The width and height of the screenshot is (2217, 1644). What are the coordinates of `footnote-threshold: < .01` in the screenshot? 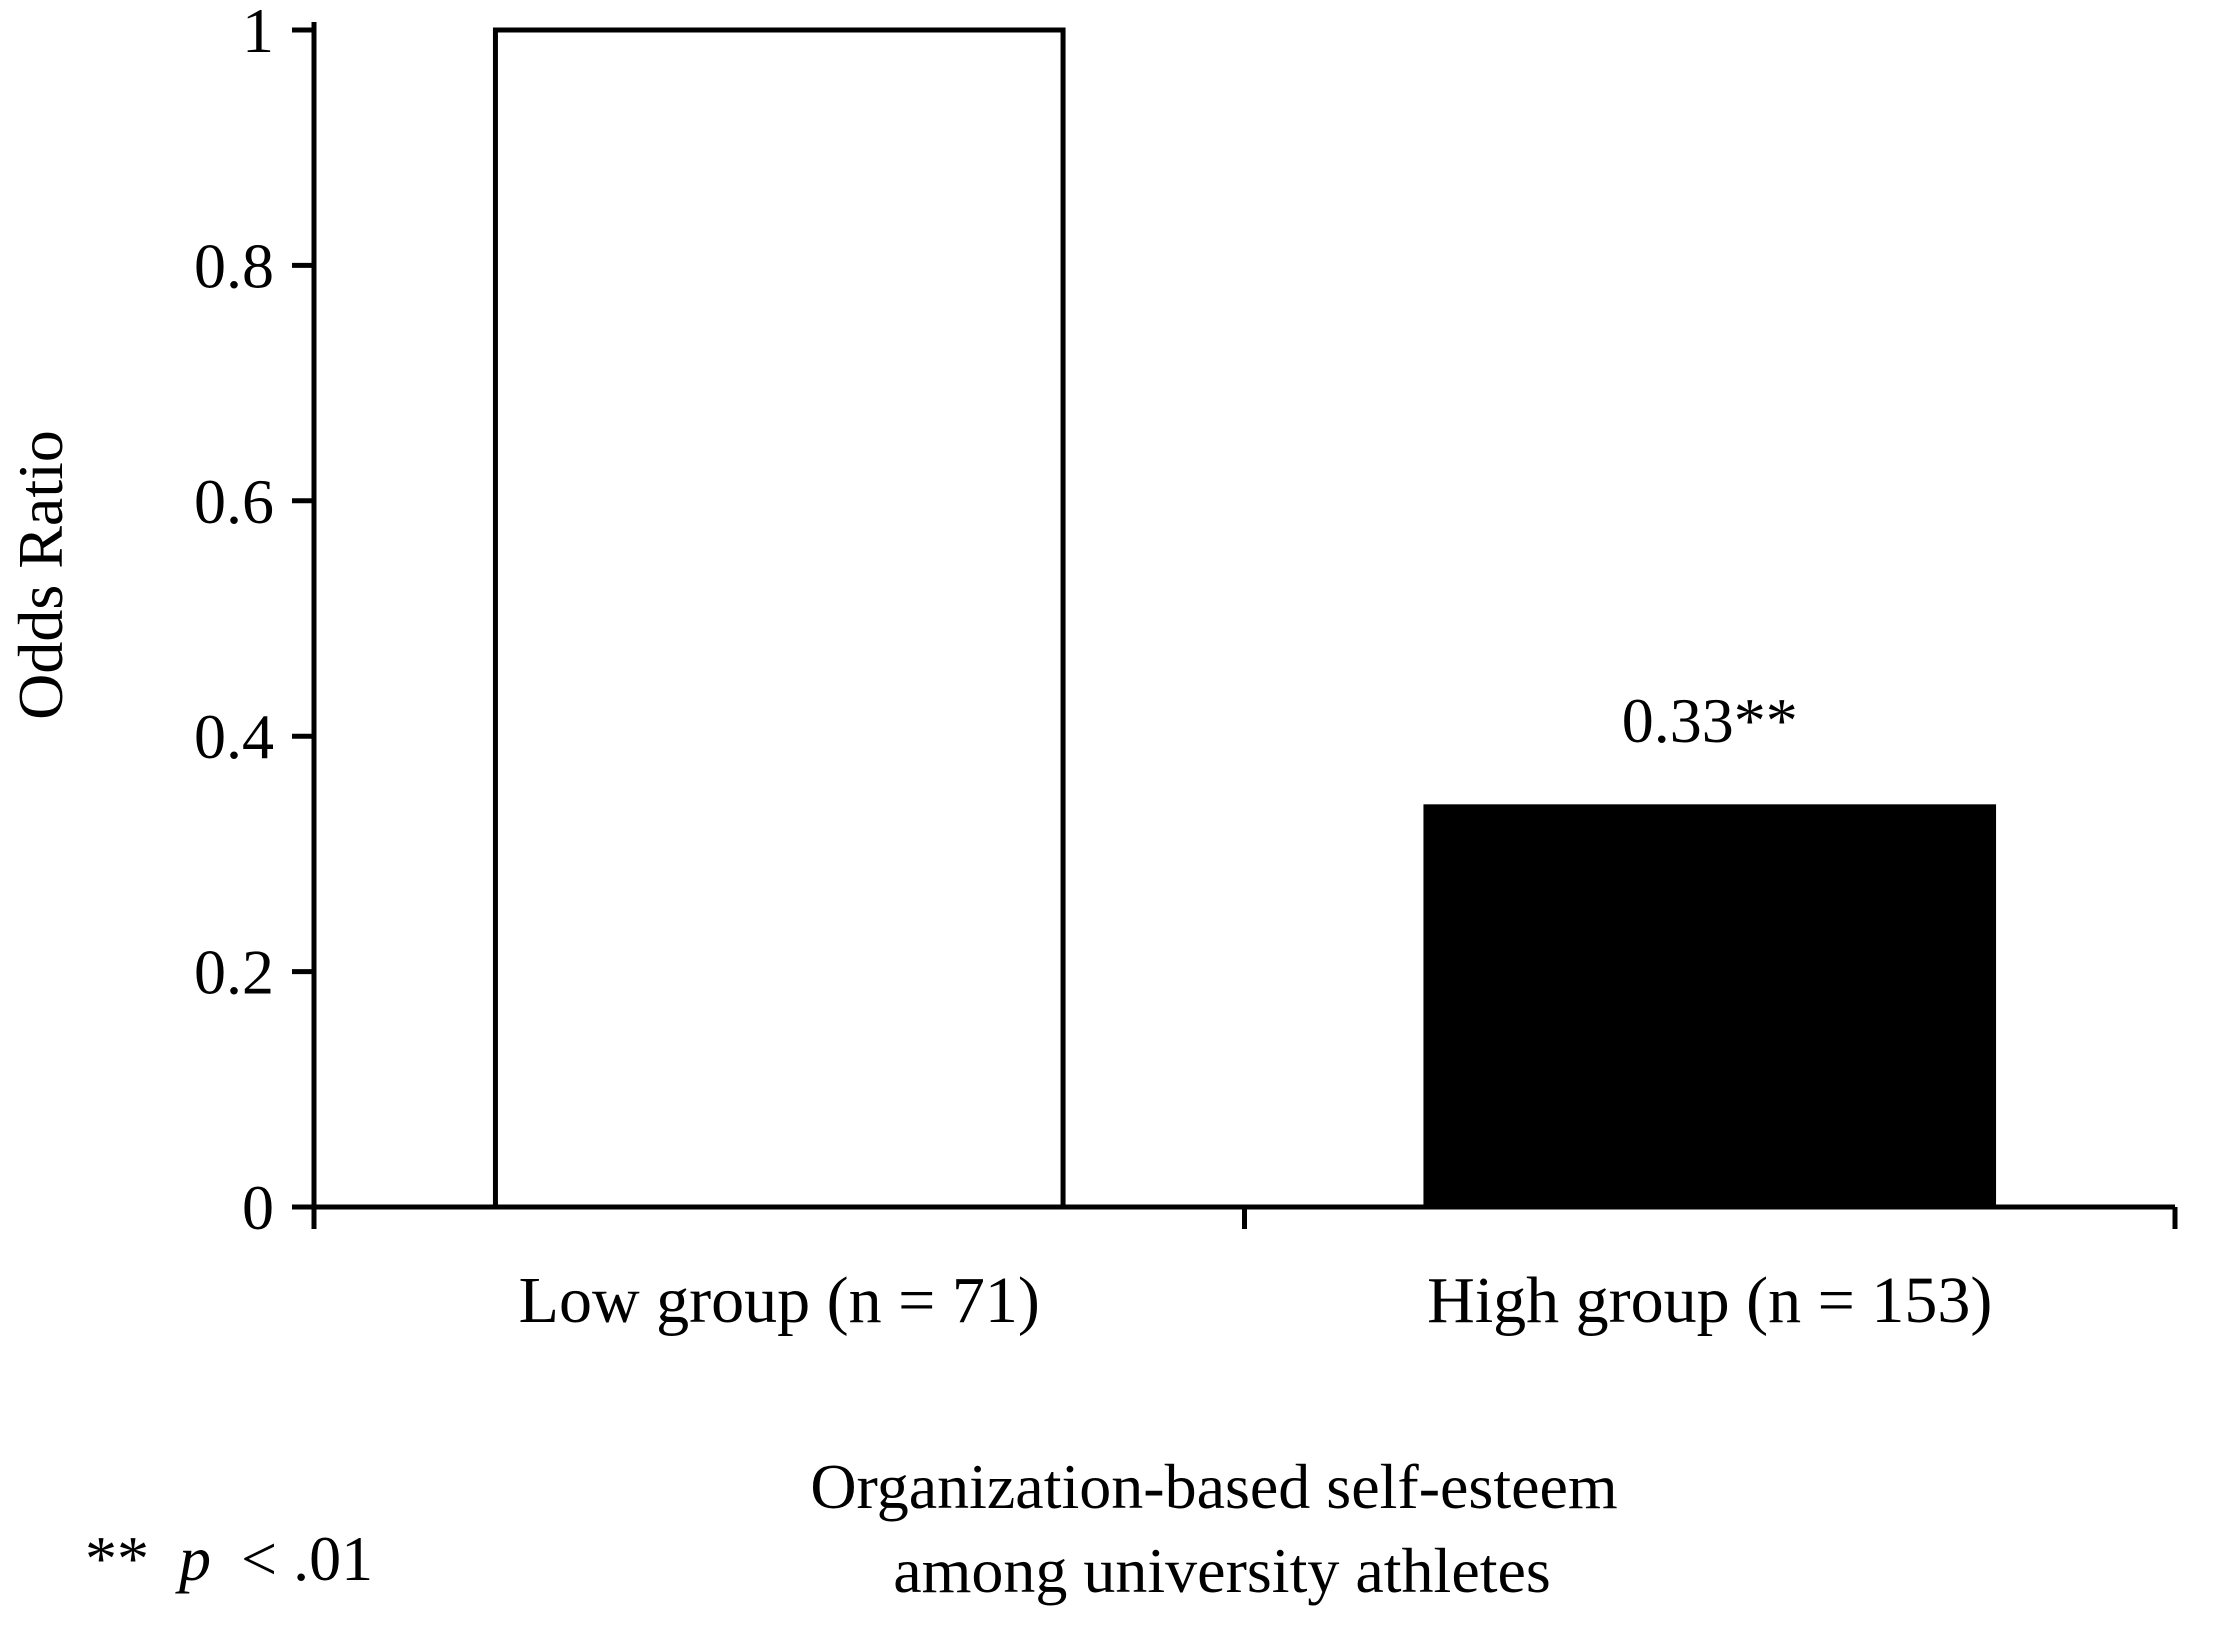 It's located at (307, 1558).